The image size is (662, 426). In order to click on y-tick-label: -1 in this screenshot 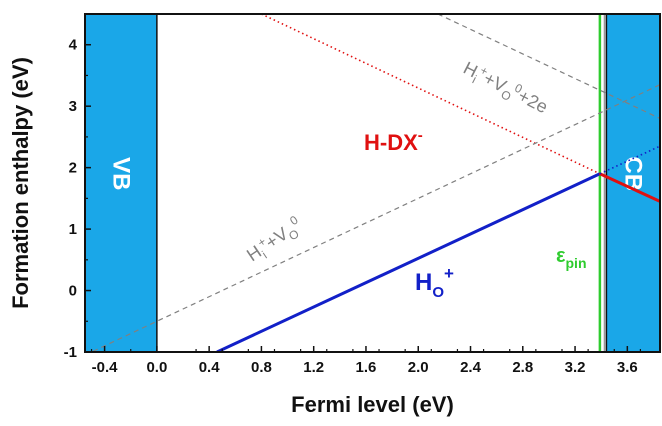, I will do `click(70, 352)`.